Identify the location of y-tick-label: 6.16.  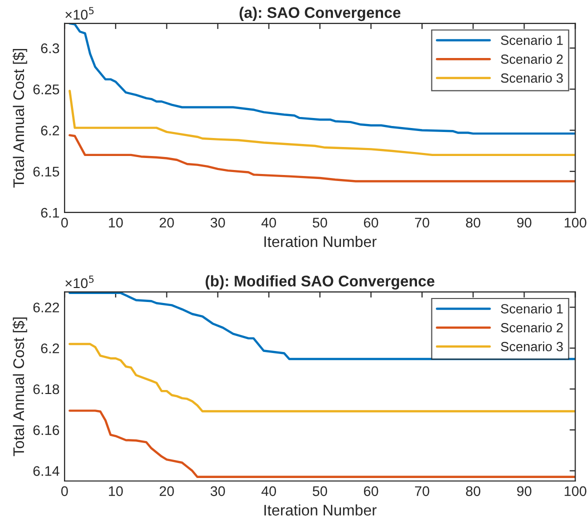
(46, 430).